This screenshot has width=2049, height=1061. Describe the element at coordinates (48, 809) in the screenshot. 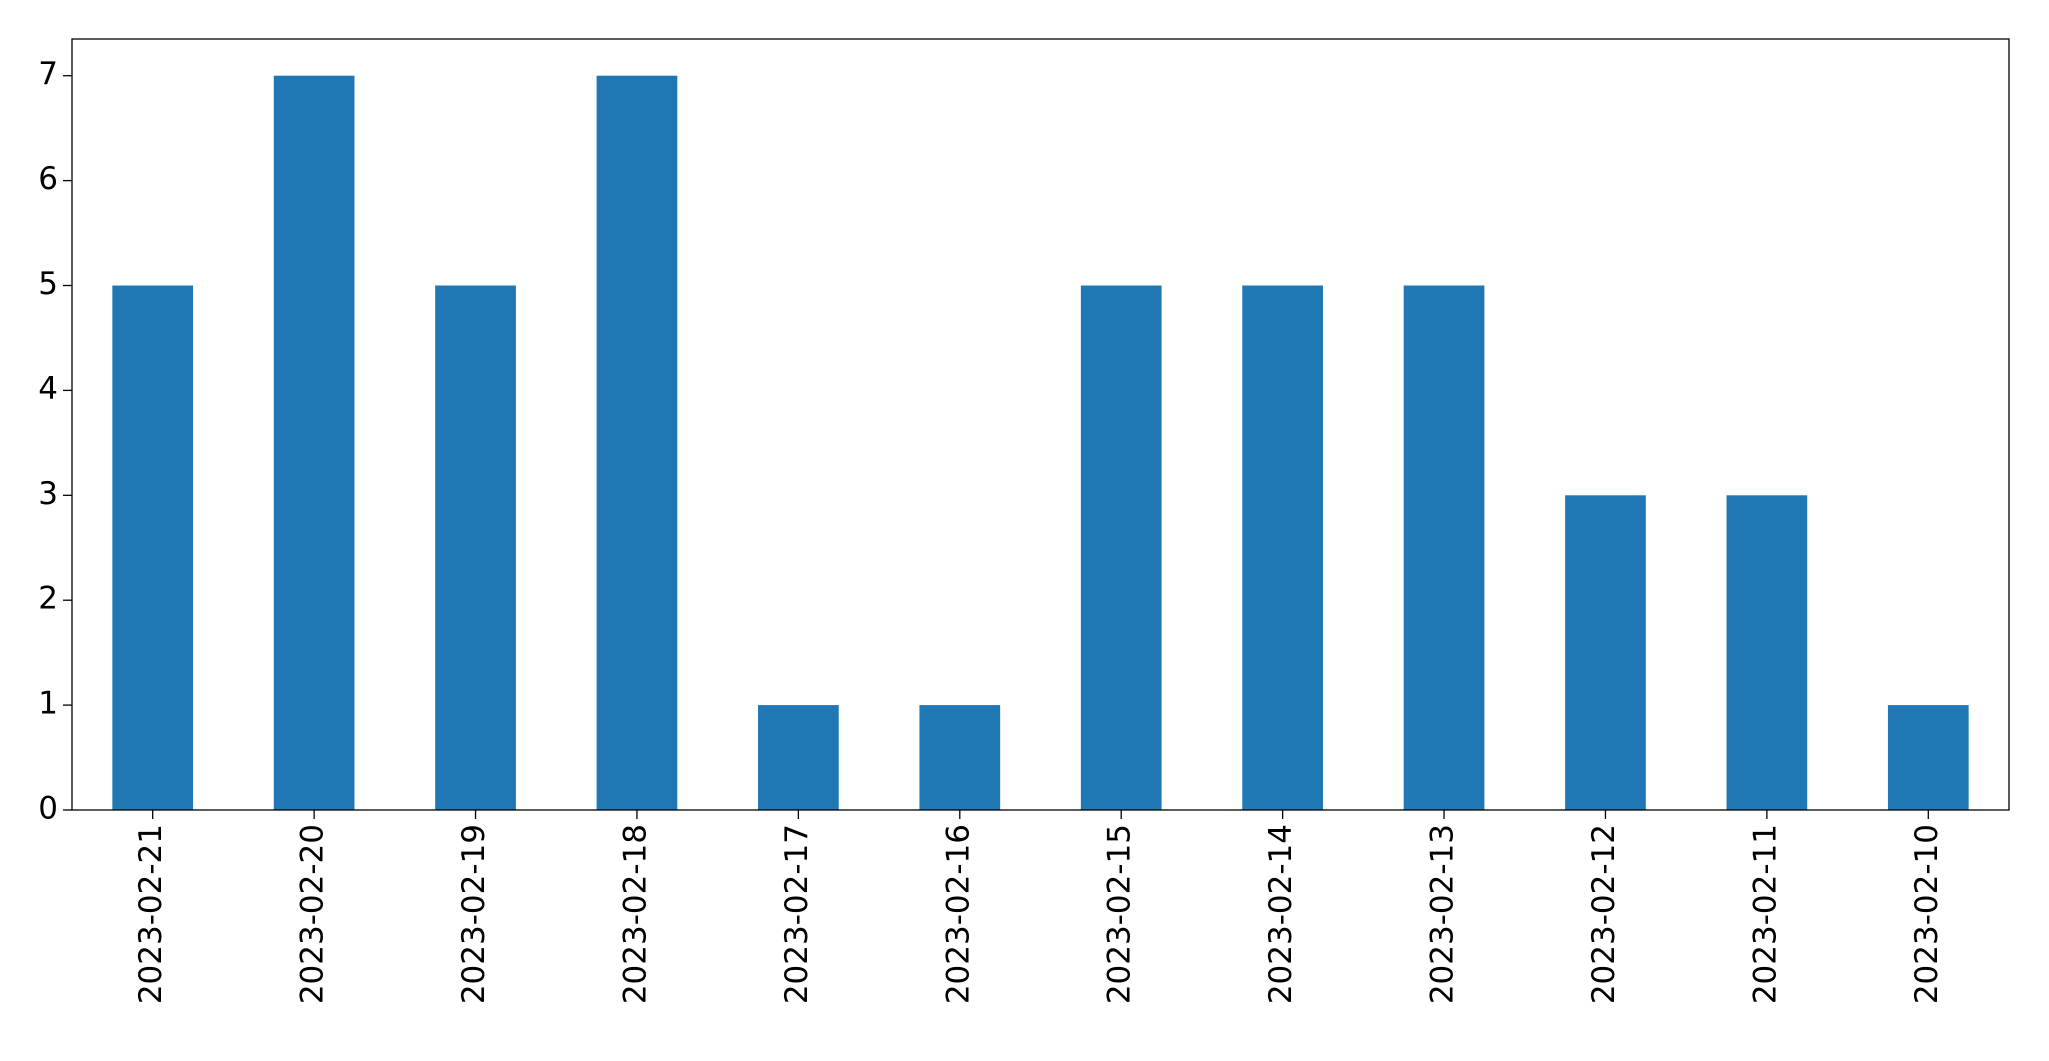

I see `y-tick-label: 0` at that location.